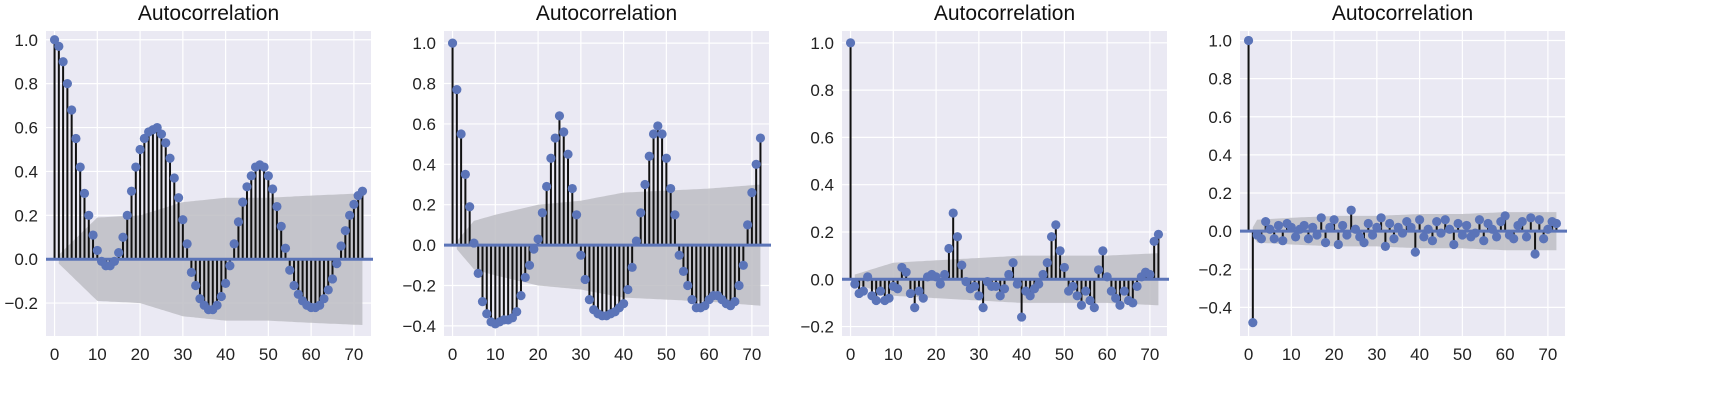 The width and height of the screenshot is (1729, 405). What do you see at coordinates (208, 13) in the screenshot?
I see `chart-title: Autocorrelation` at bounding box center [208, 13].